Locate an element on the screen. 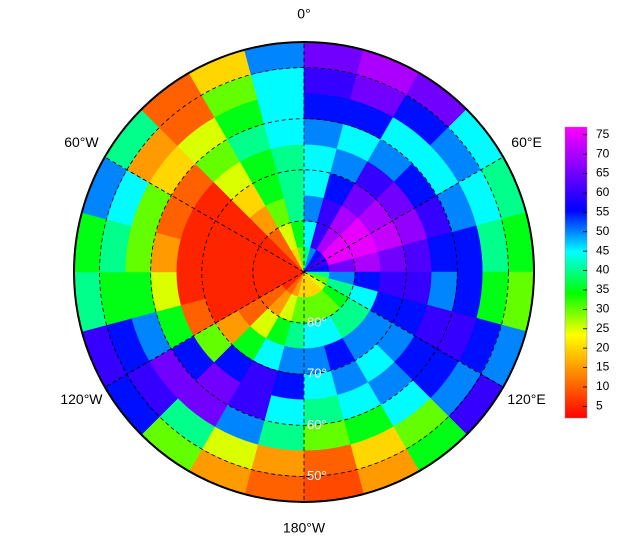  lat-label: 70° is located at coordinates (317, 373).